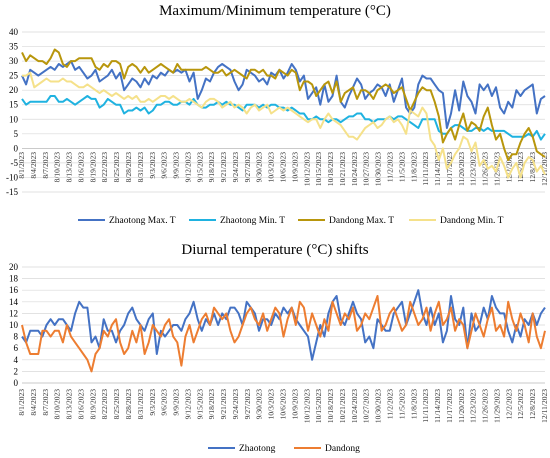 The height and width of the screenshot is (458, 550). What do you see at coordinates (544, 169) in the screenshot?
I see `x-tick-label: 12/11/2023` at bounding box center [544, 169].